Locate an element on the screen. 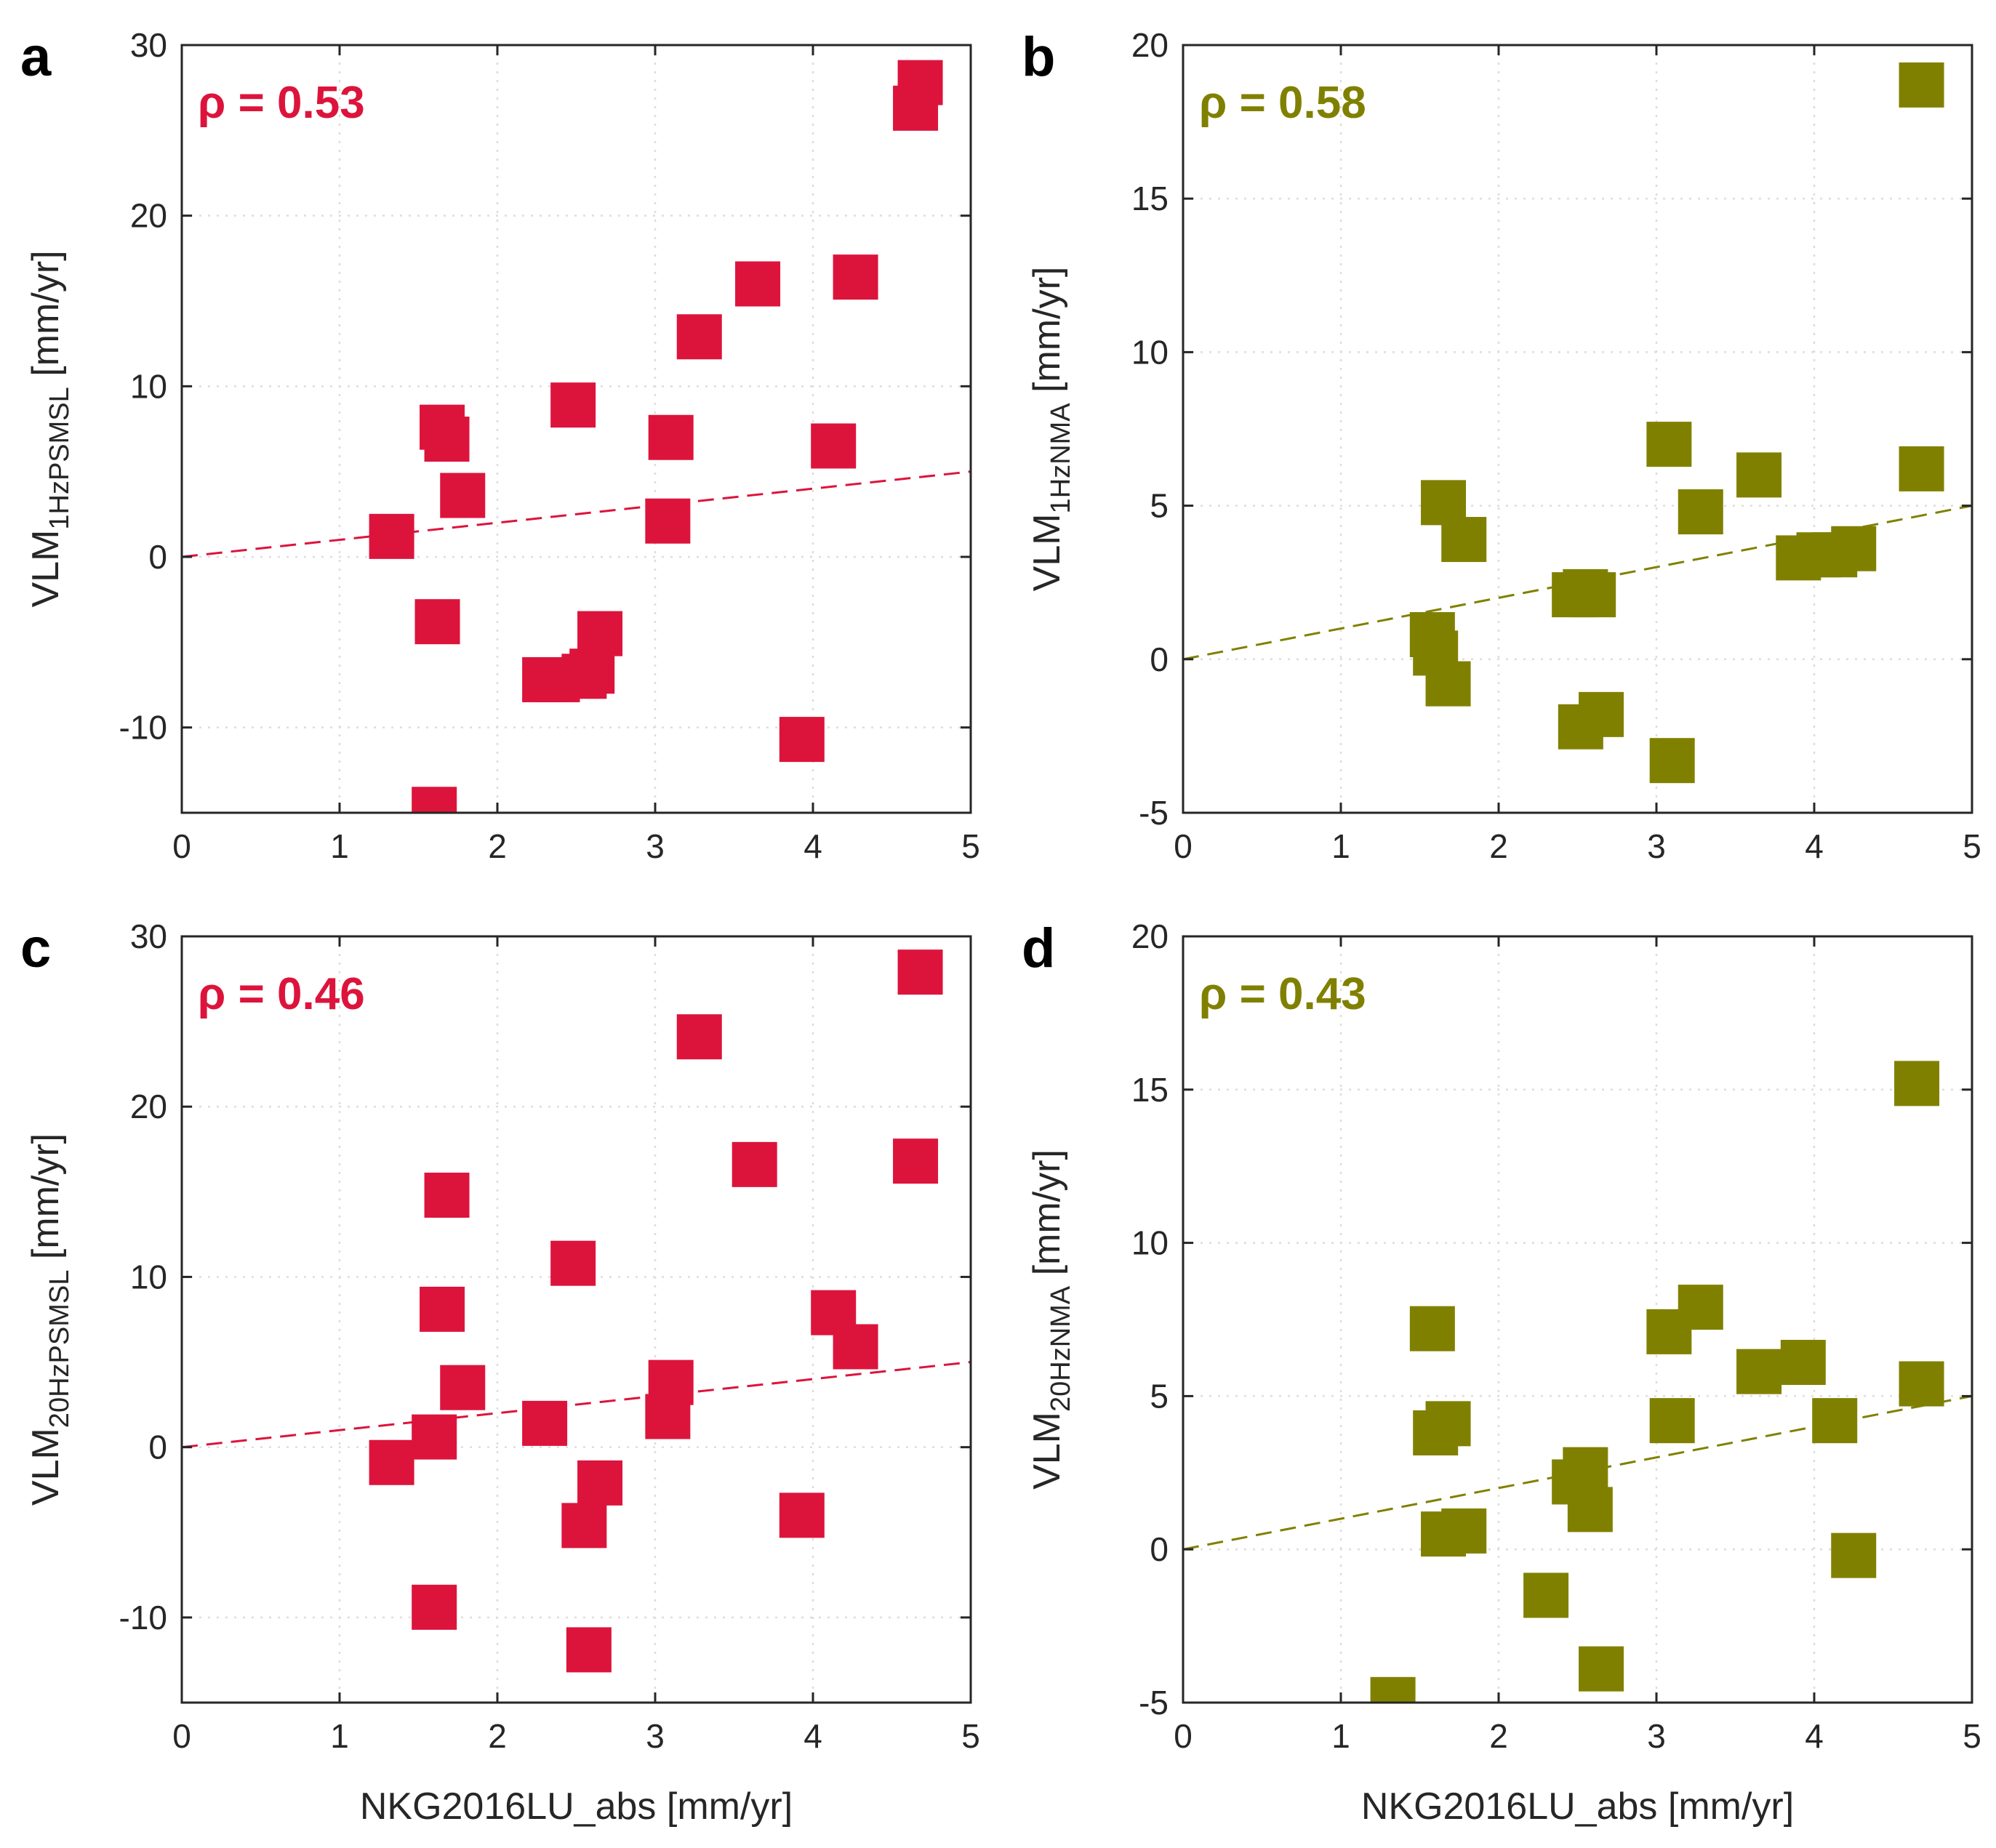 This screenshot has width=1996, height=1848. panel-a-x-tick-label: 2 is located at coordinates (497, 846).